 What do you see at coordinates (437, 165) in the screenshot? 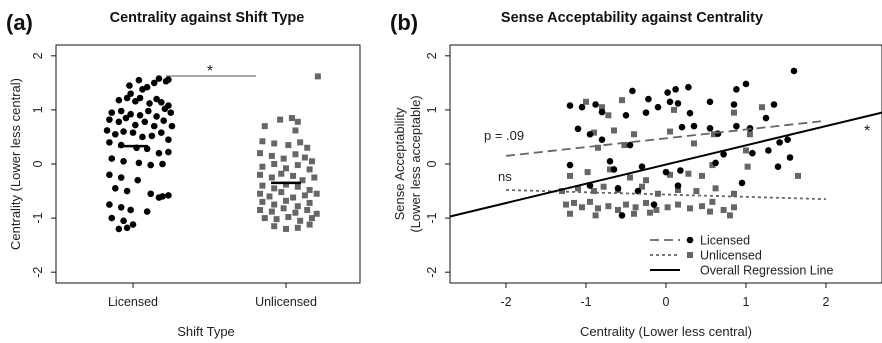
I see `panel-b-y-axis: -2 -1 0 1 2` at bounding box center [437, 165].